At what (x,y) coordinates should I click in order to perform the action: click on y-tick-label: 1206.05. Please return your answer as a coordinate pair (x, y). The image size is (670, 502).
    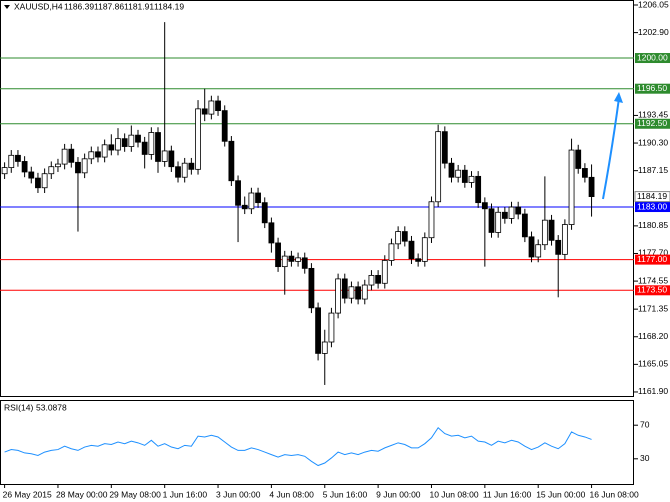
    Looking at the image, I should click on (653, 4).